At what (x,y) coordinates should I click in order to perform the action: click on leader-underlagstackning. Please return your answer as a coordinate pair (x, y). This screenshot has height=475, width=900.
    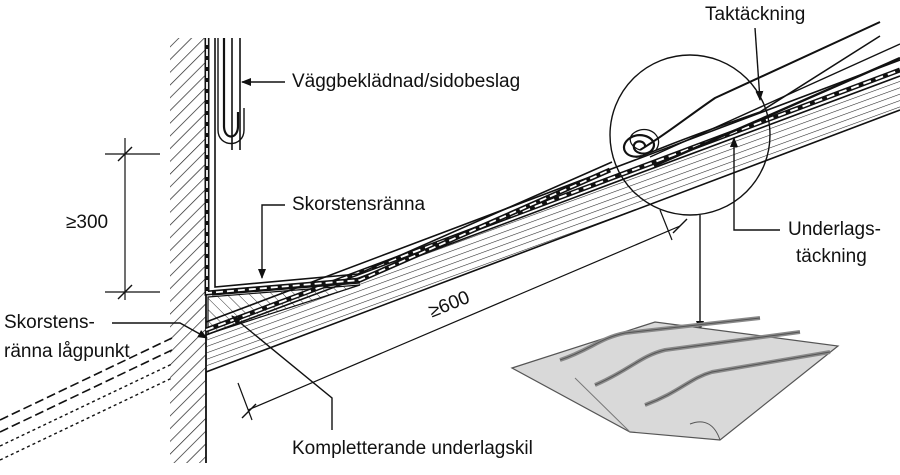
    Looking at the image, I should click on (755, 184).